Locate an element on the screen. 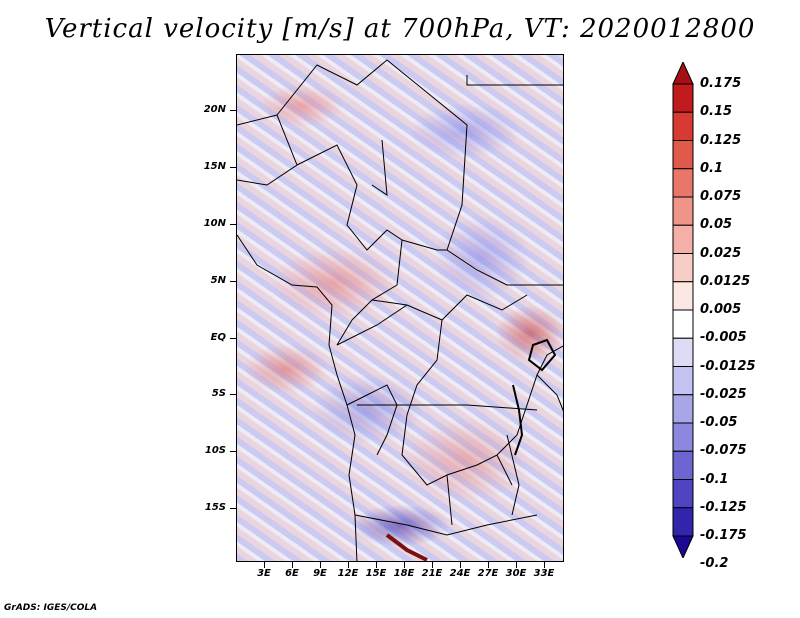  credit-text: GrADS: IGES/COLA is located at coordinates (51, 608).